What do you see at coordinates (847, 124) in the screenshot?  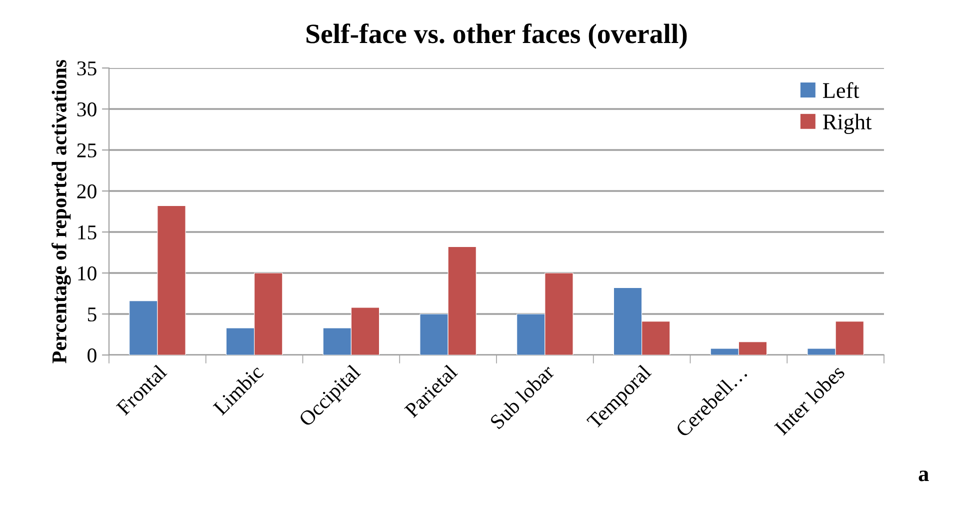 I see `legend-label: Right` at bounding box center [847, 124].